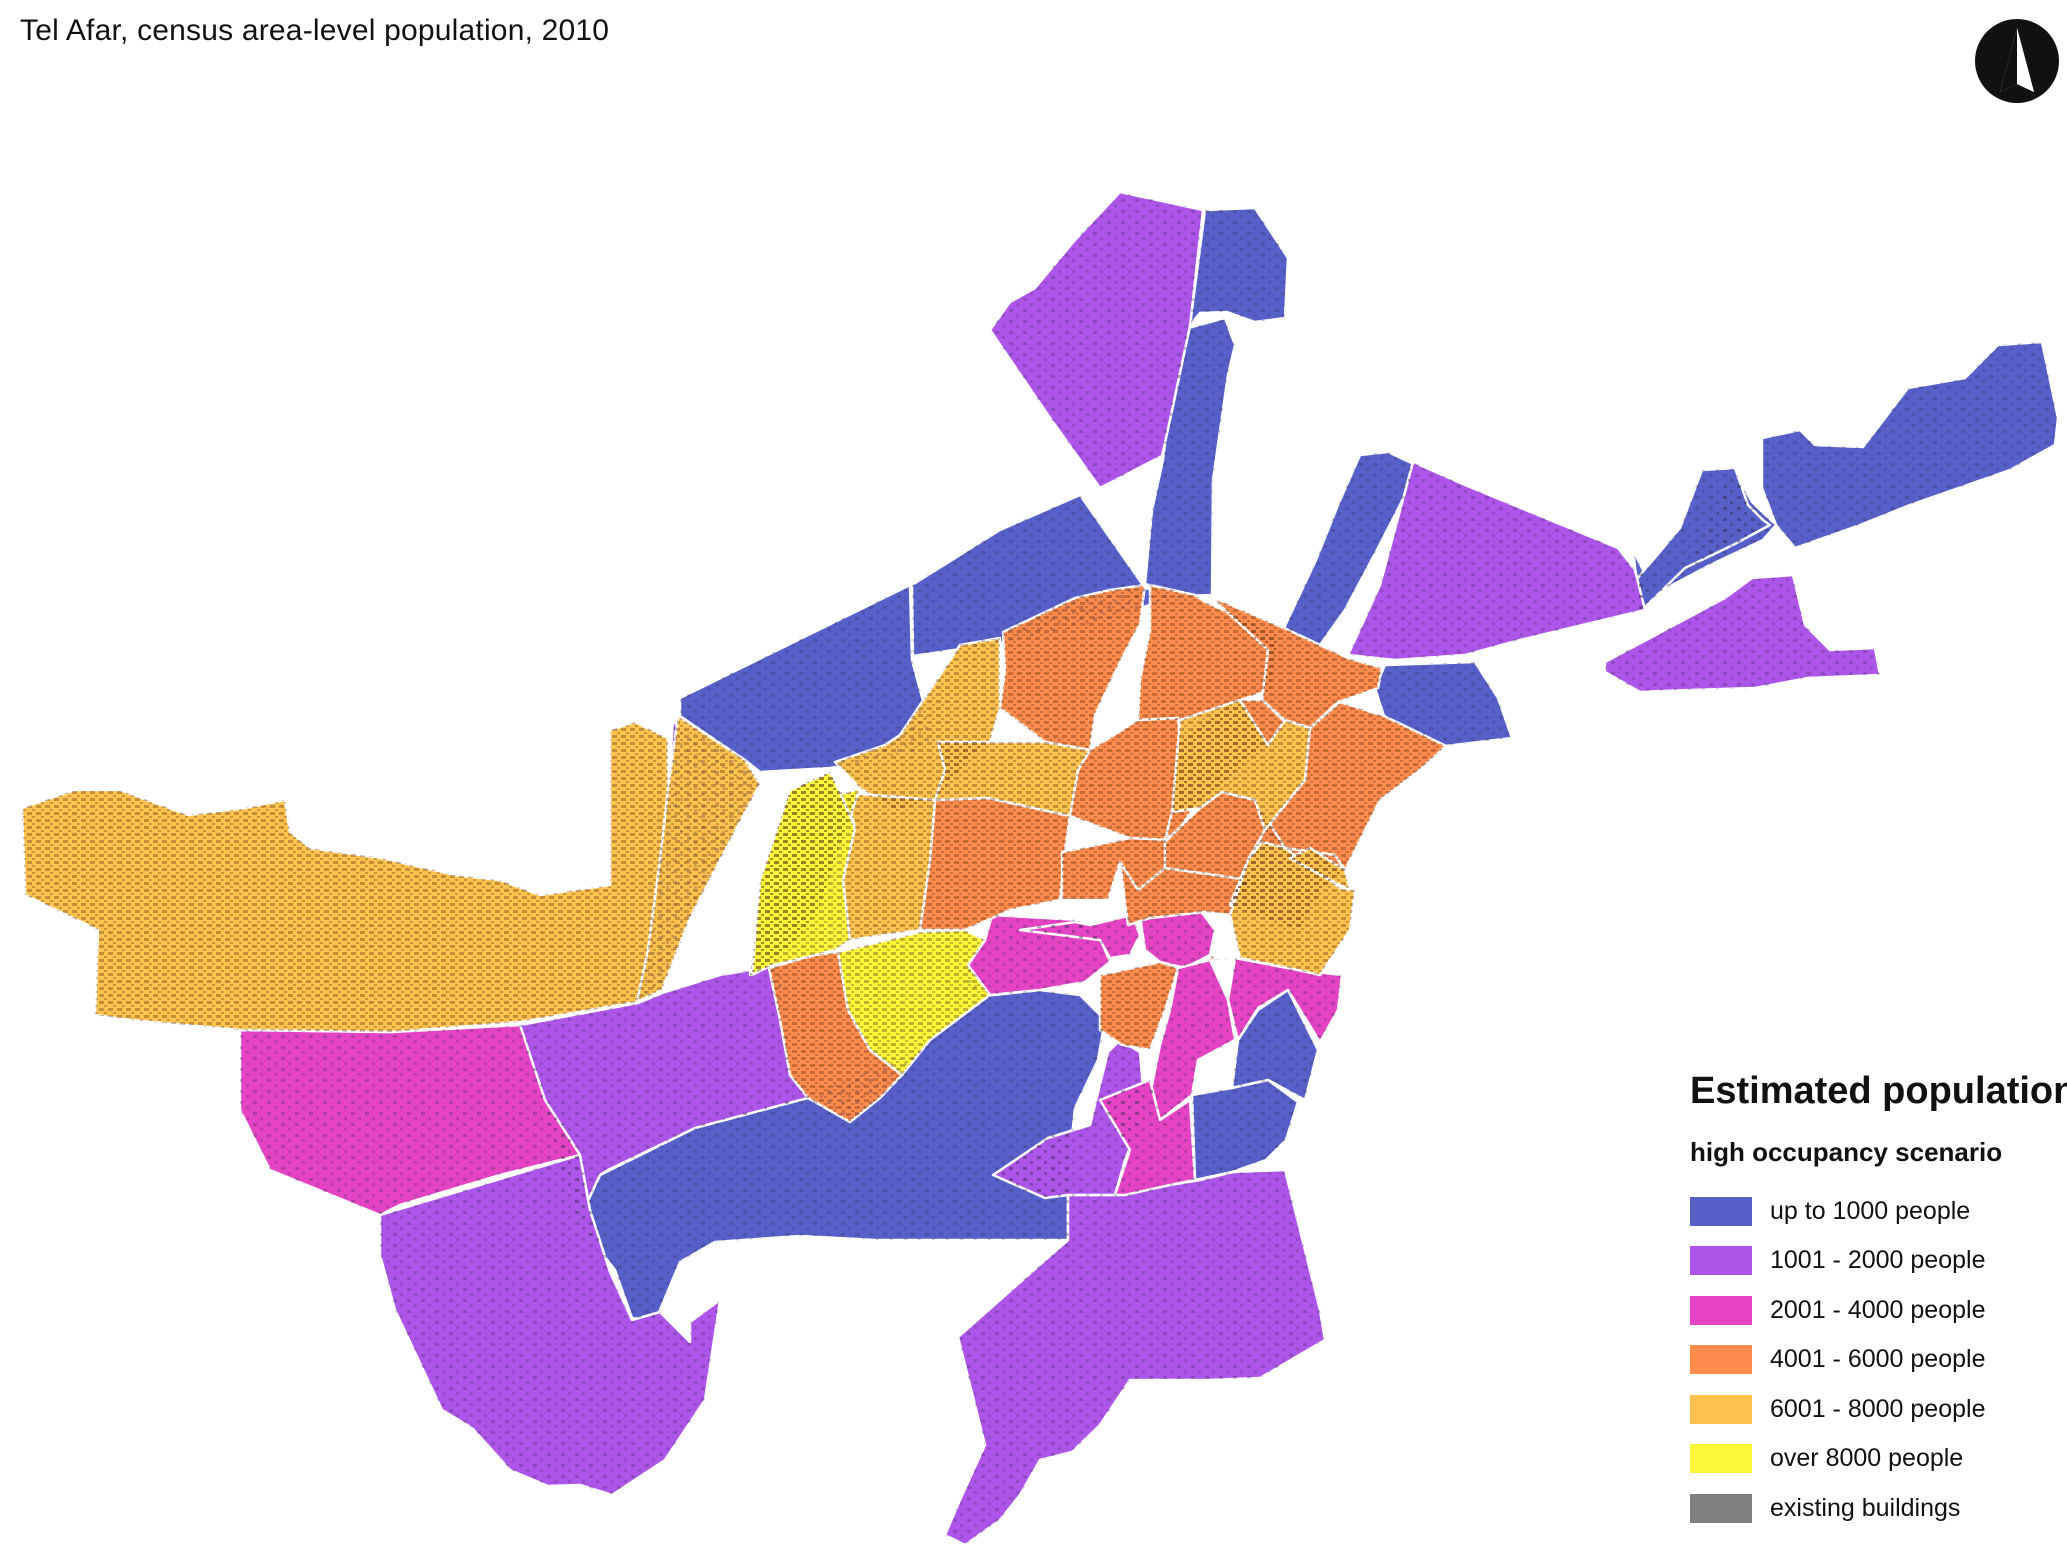  I want to click on legend-title: Estimated population, so click(1878, 1091).